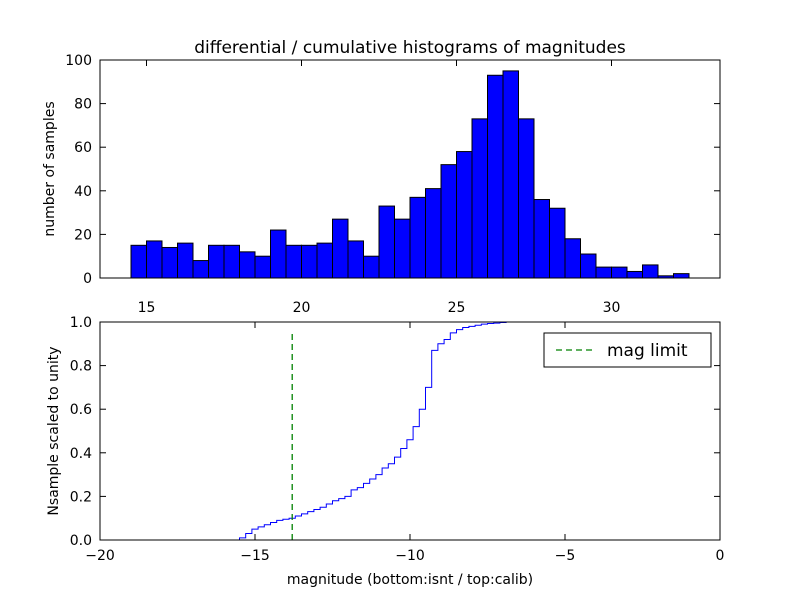 This screenshot has height=600, width=800. I want to click on bottom-x-tick-label: 0, so click(720, 556).